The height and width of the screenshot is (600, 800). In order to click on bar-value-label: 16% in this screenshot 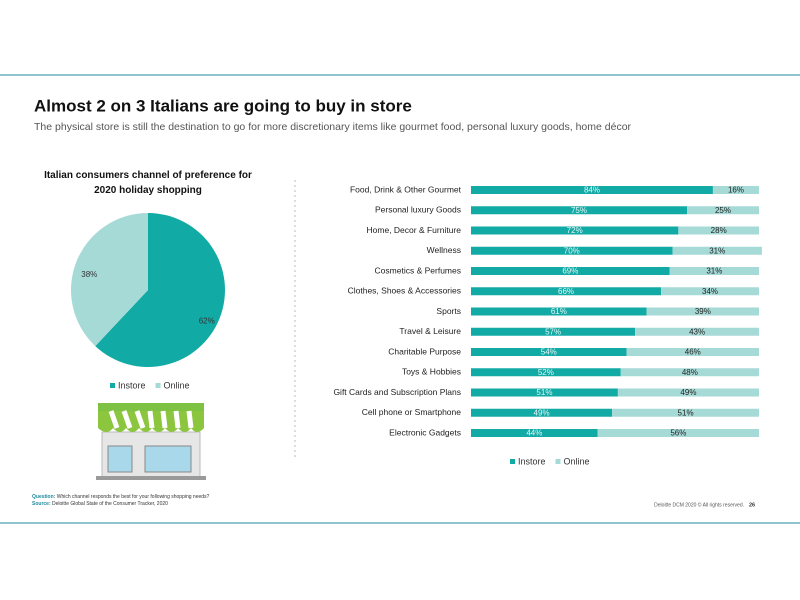, I will do `click(736, 190)`.